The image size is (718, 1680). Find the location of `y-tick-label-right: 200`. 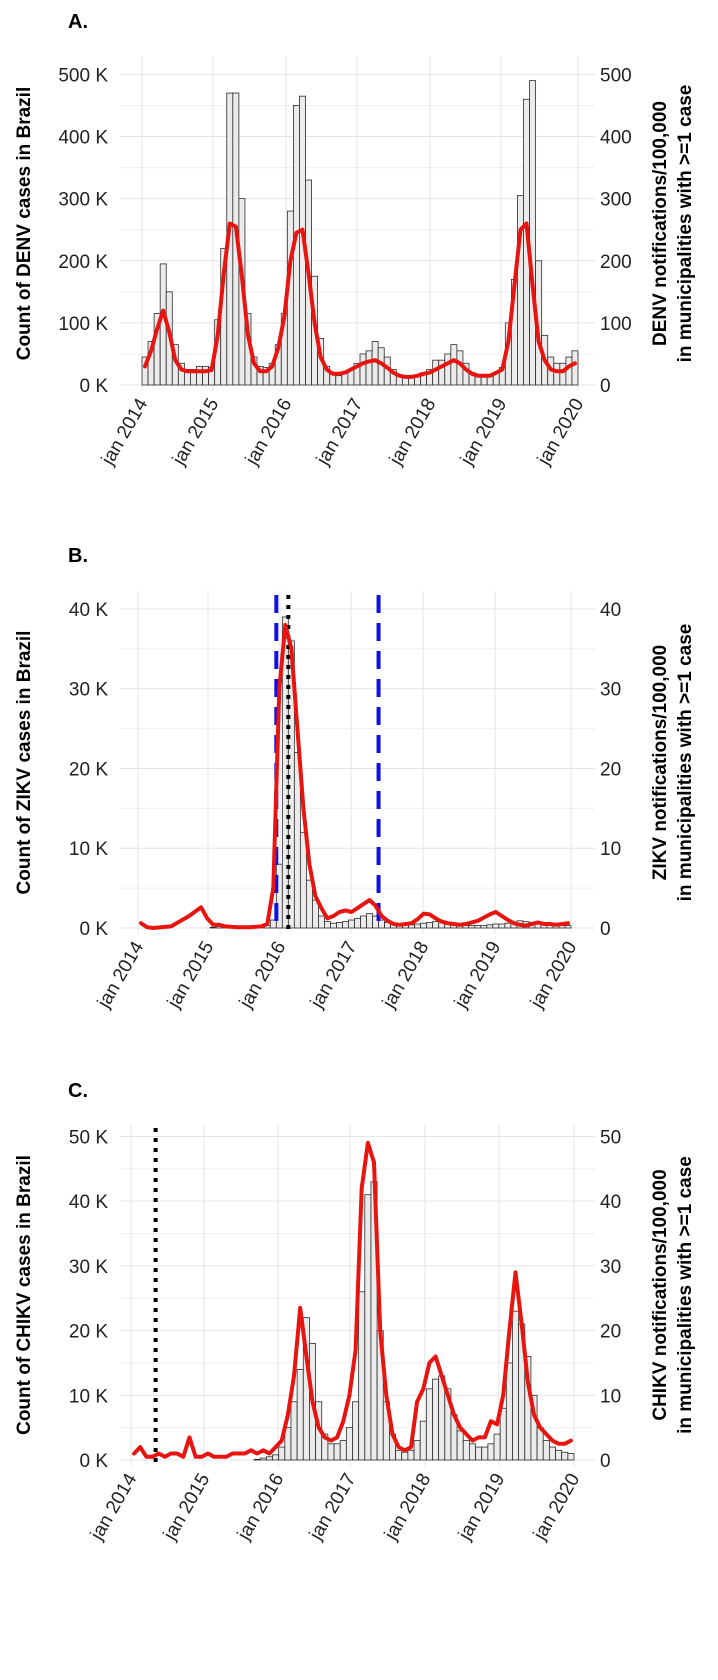

y-tick-label-right: 200 is located at coordinates (616, 262).